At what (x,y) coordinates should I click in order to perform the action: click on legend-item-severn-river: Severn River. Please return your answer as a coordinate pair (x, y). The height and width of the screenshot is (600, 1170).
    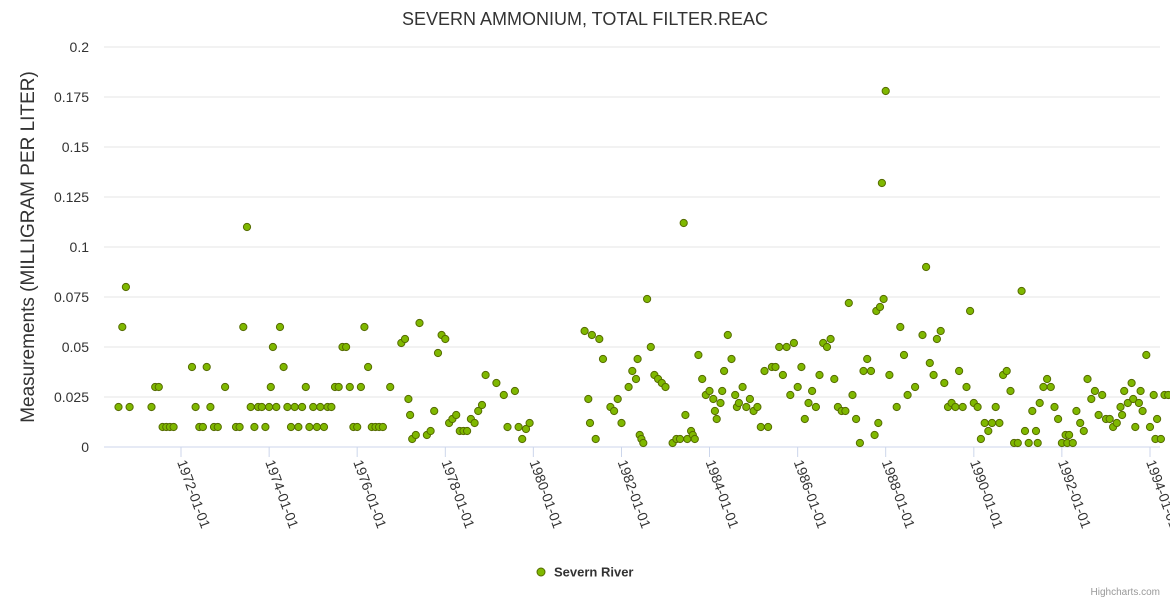
    Looking at the image, I should click on (585, 572).